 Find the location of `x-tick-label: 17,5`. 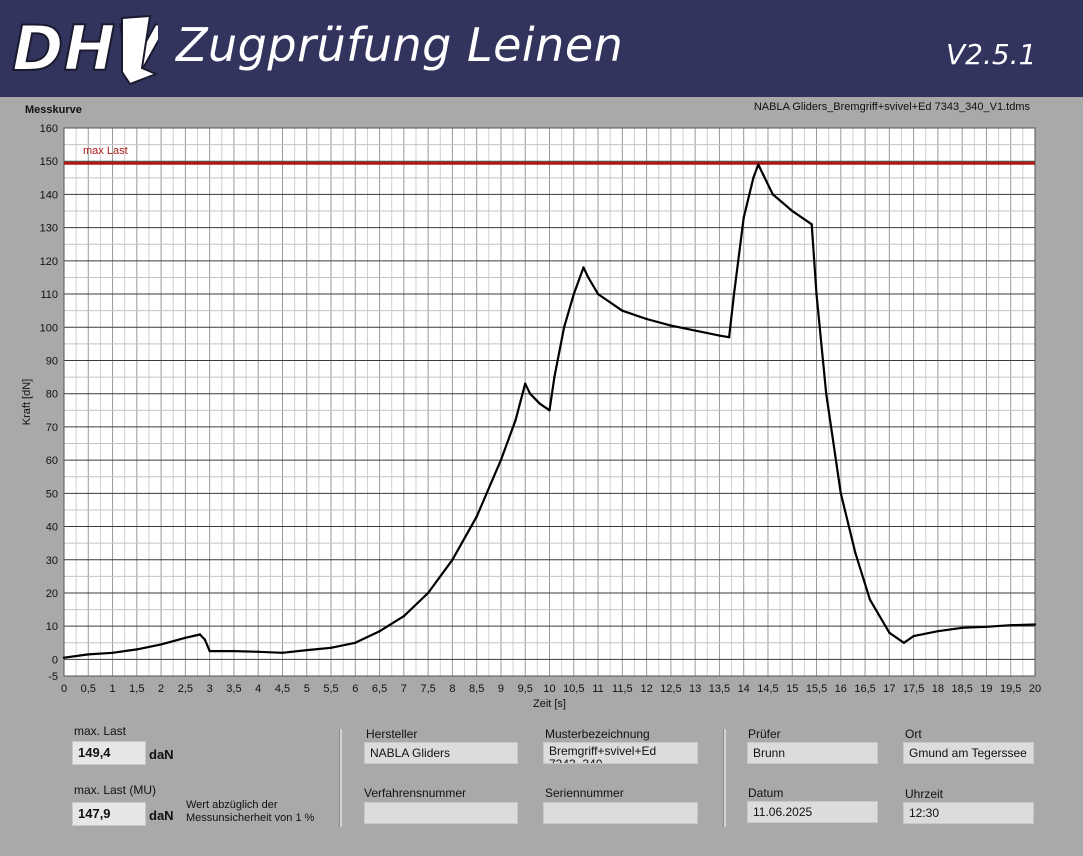

x-tick-label: 17,5 is located at coordinates (913, 689).